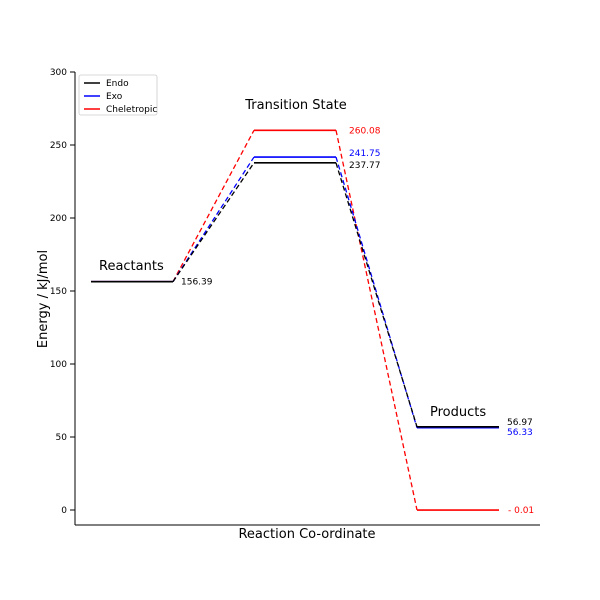 The width and height of the screenshot is (600, 600). Describe the element at coordinates (520, 423) in the screenshot. I see `value-label-endo-2: 56.97` at that location.